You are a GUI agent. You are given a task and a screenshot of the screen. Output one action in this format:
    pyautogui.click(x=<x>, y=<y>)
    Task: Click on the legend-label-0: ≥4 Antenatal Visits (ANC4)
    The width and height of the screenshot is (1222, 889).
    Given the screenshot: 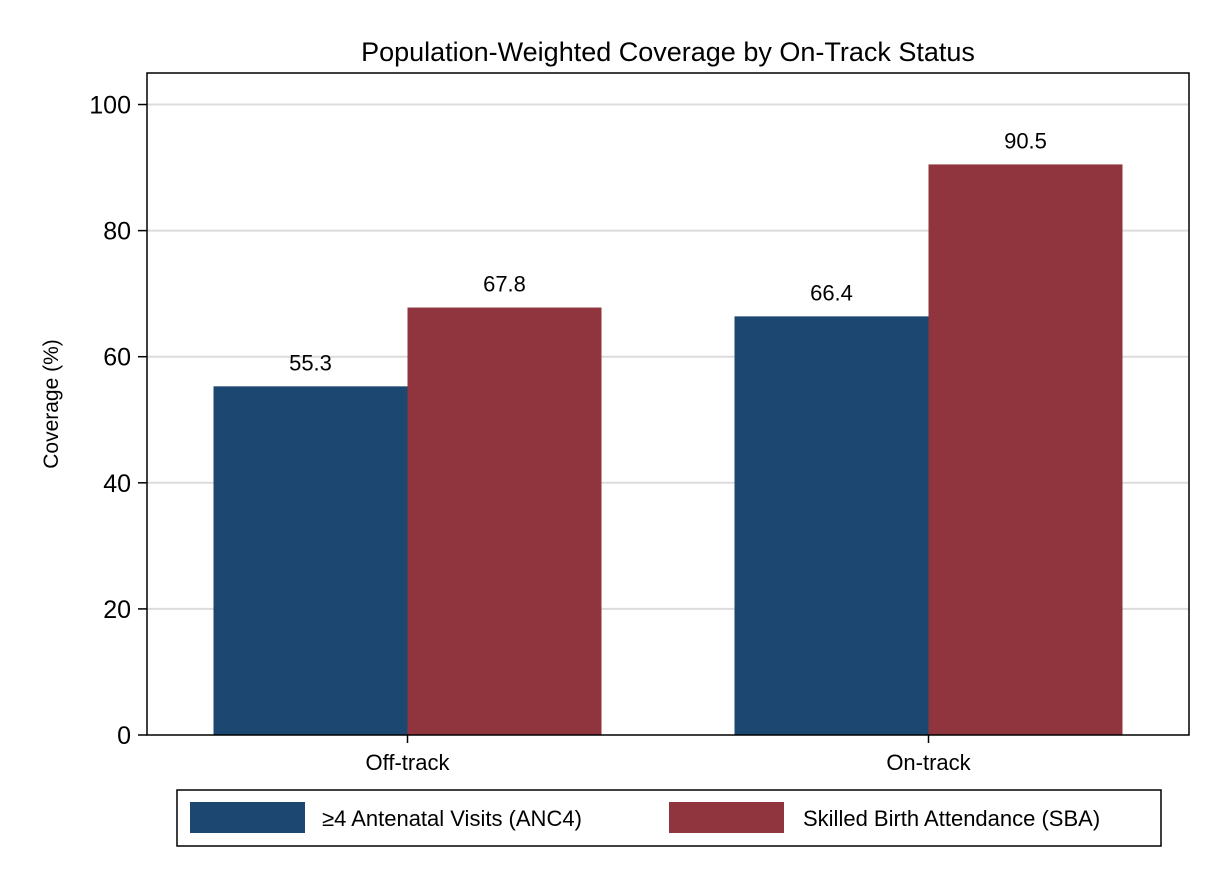 What is the action you would take?
    pyautogui.click(x=452, y=818)
    